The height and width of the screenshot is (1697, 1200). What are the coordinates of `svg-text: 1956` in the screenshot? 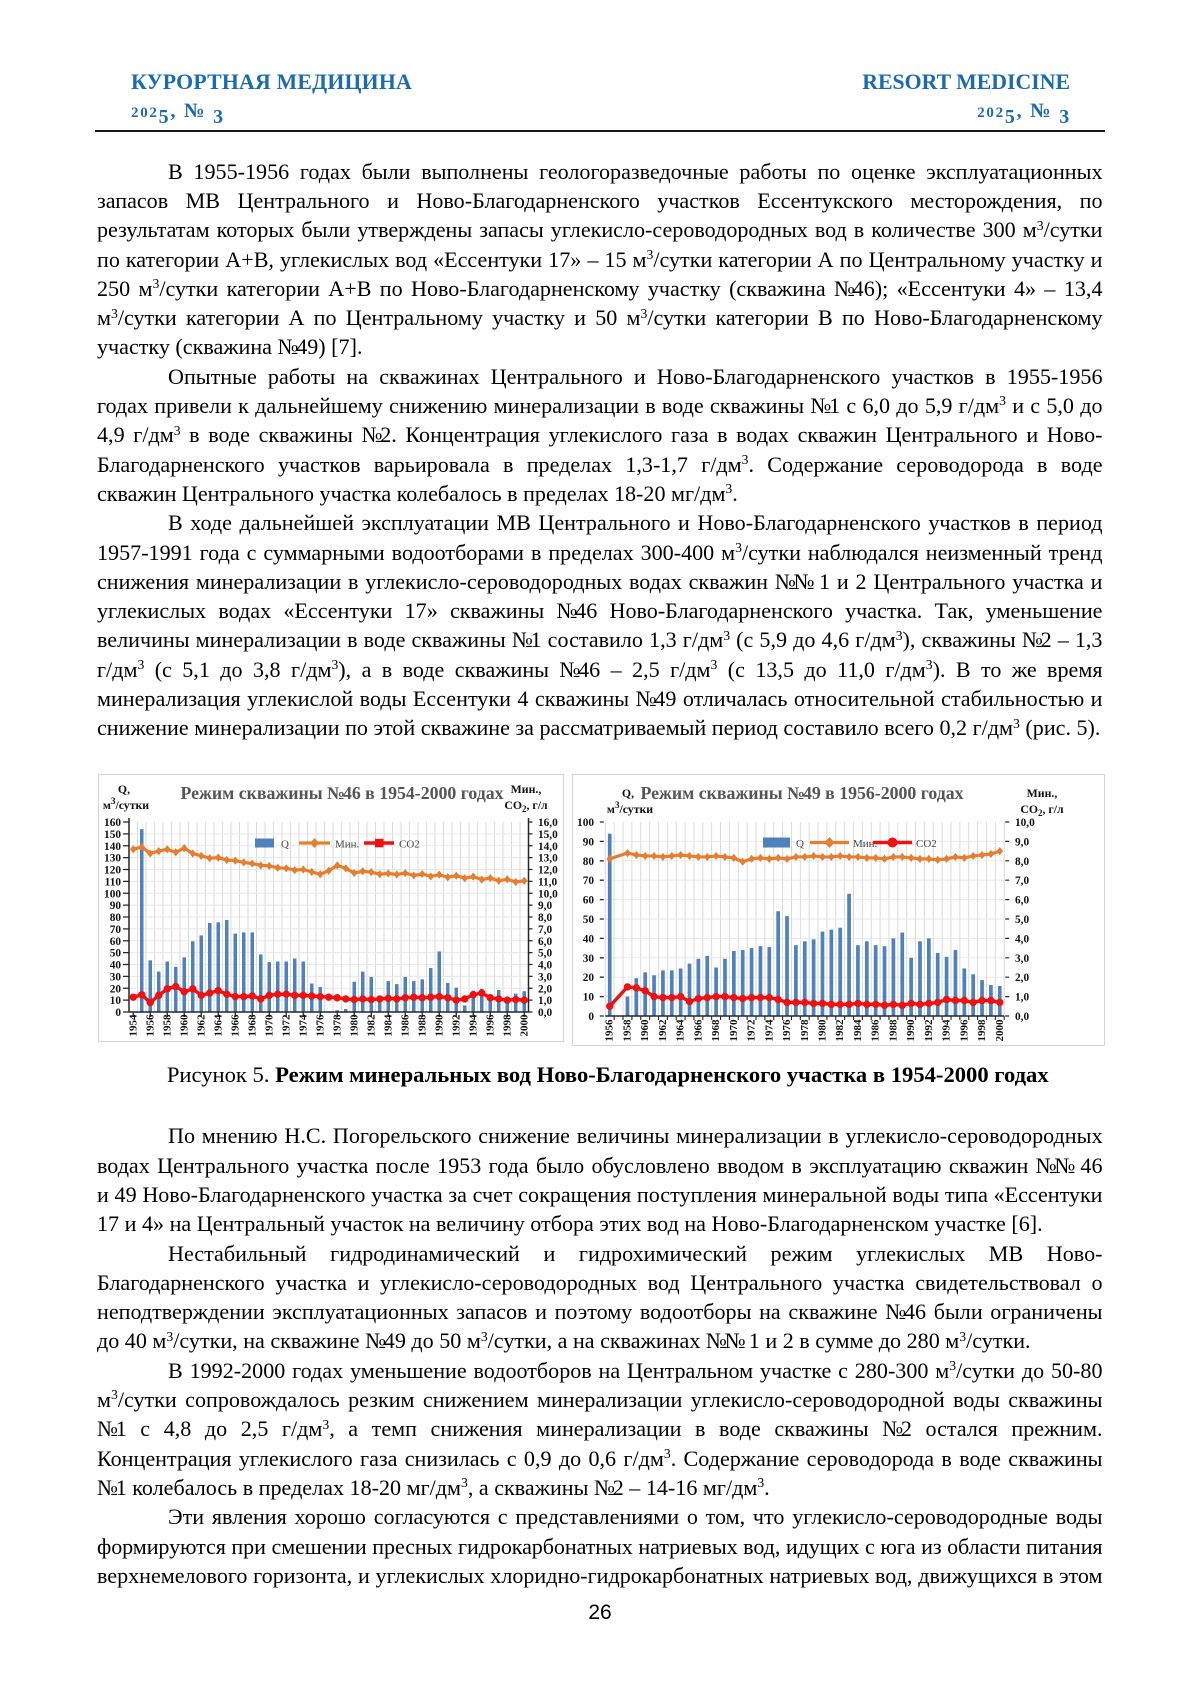 It's located at (150, 1025).